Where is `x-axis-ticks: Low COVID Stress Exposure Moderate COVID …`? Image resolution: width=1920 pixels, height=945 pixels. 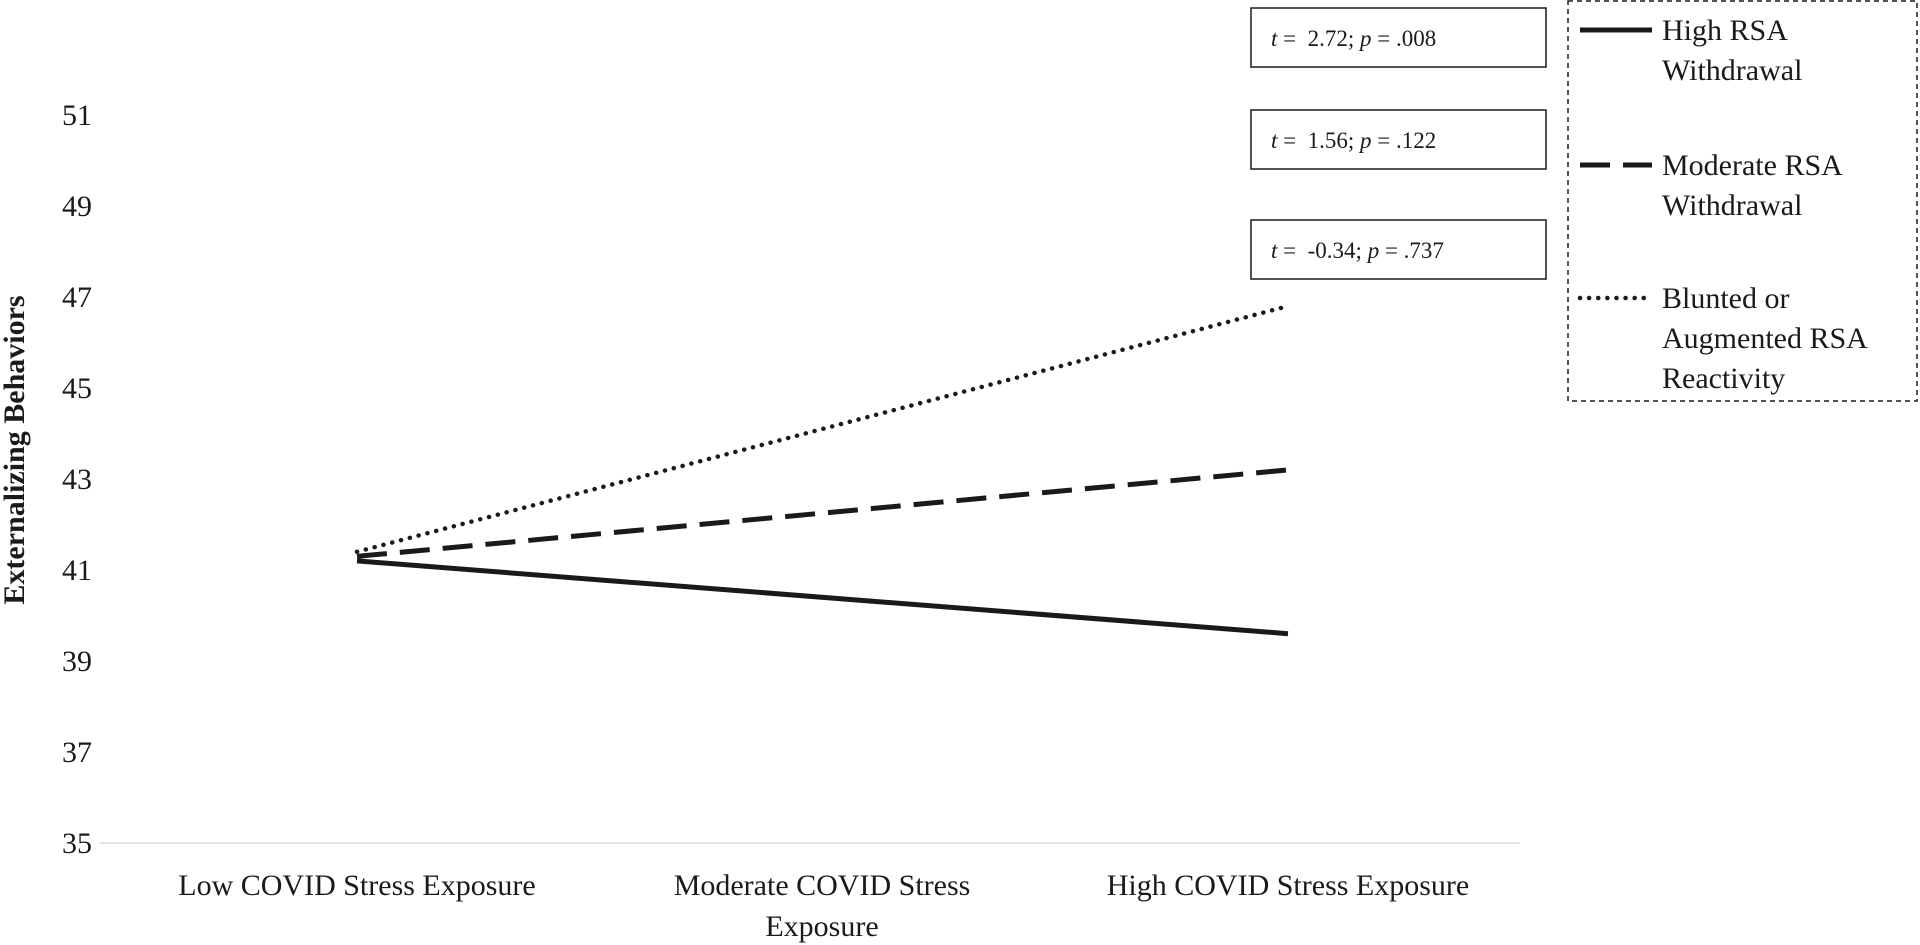 x-axis-ticks: Low COVID Stress Exposure Moderate COVID … is located at coordinates (823, 906).